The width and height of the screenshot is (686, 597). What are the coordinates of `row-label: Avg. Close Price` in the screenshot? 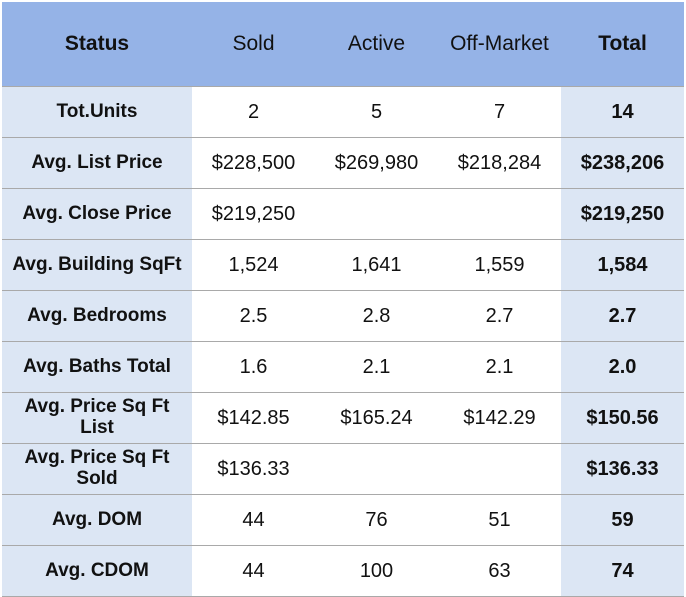 It's located at (97, 214).